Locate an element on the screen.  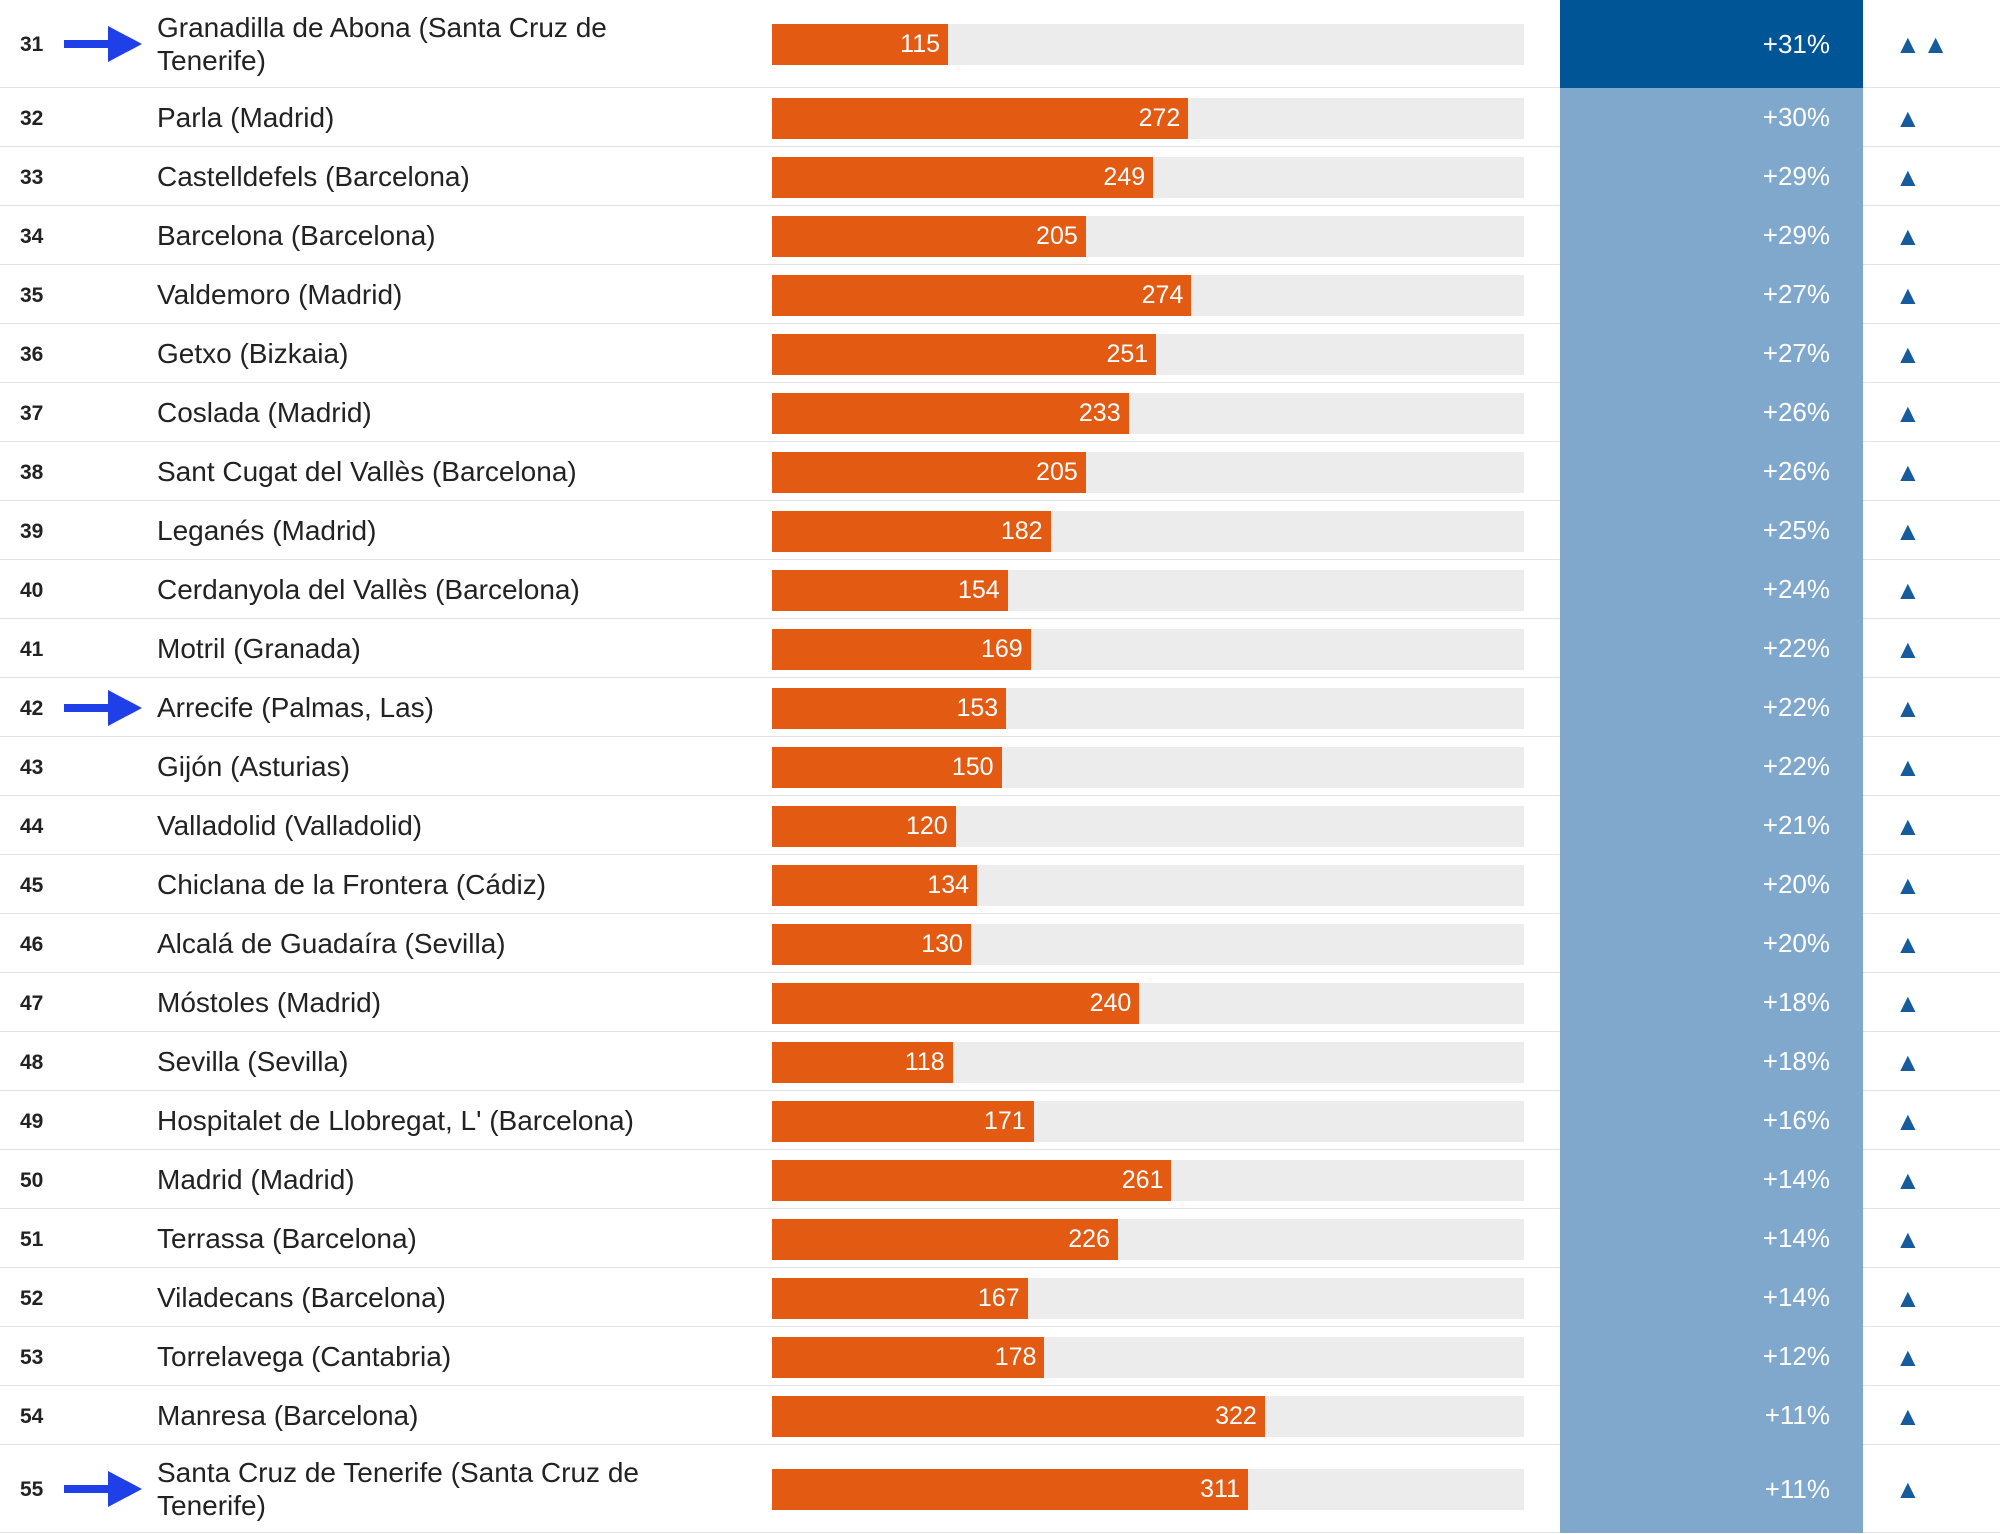
city-name: Valdemoro (Madrid) is located at coordinates (280, 294).